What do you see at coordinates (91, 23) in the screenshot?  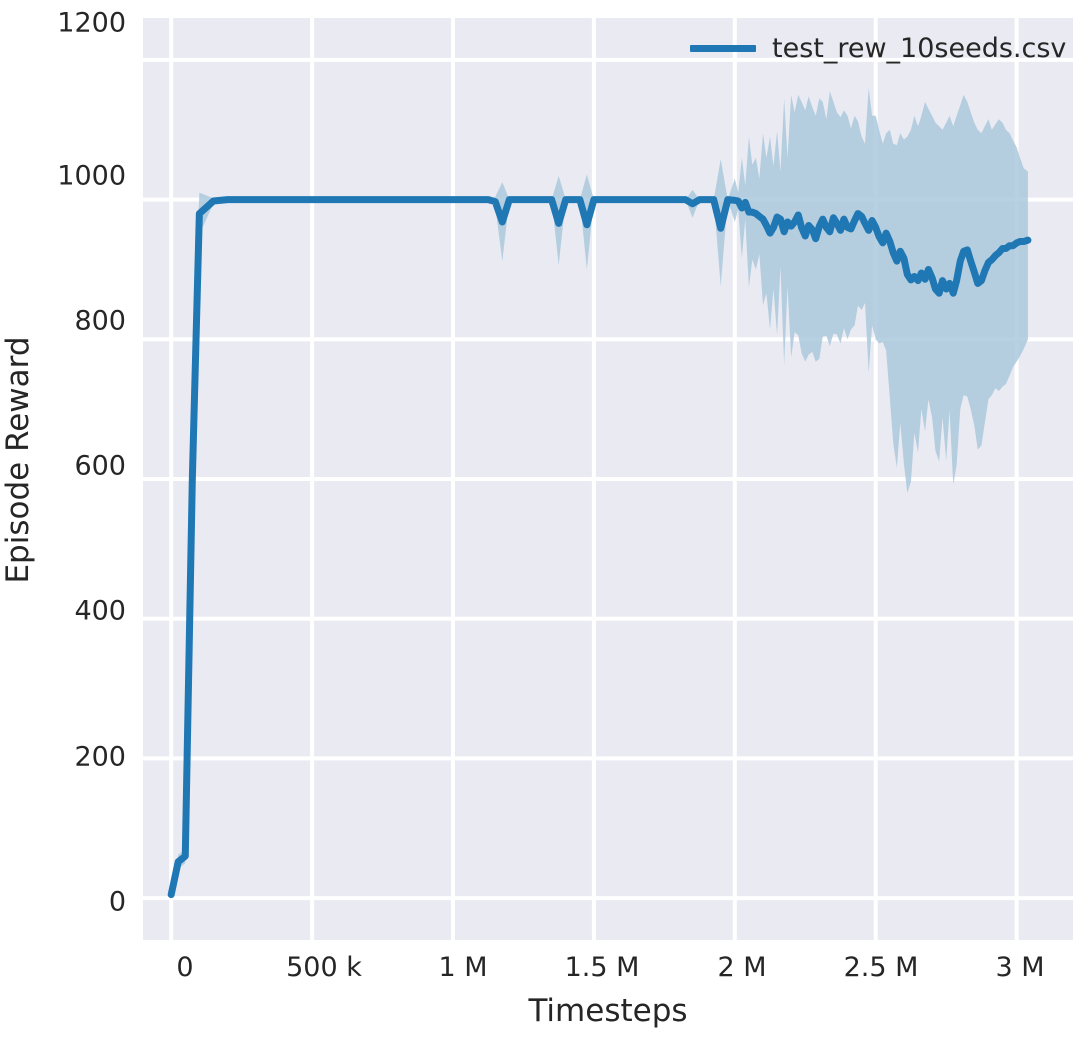 I see `ytick-label-1200: 1200` at bounding box center [91, 23].